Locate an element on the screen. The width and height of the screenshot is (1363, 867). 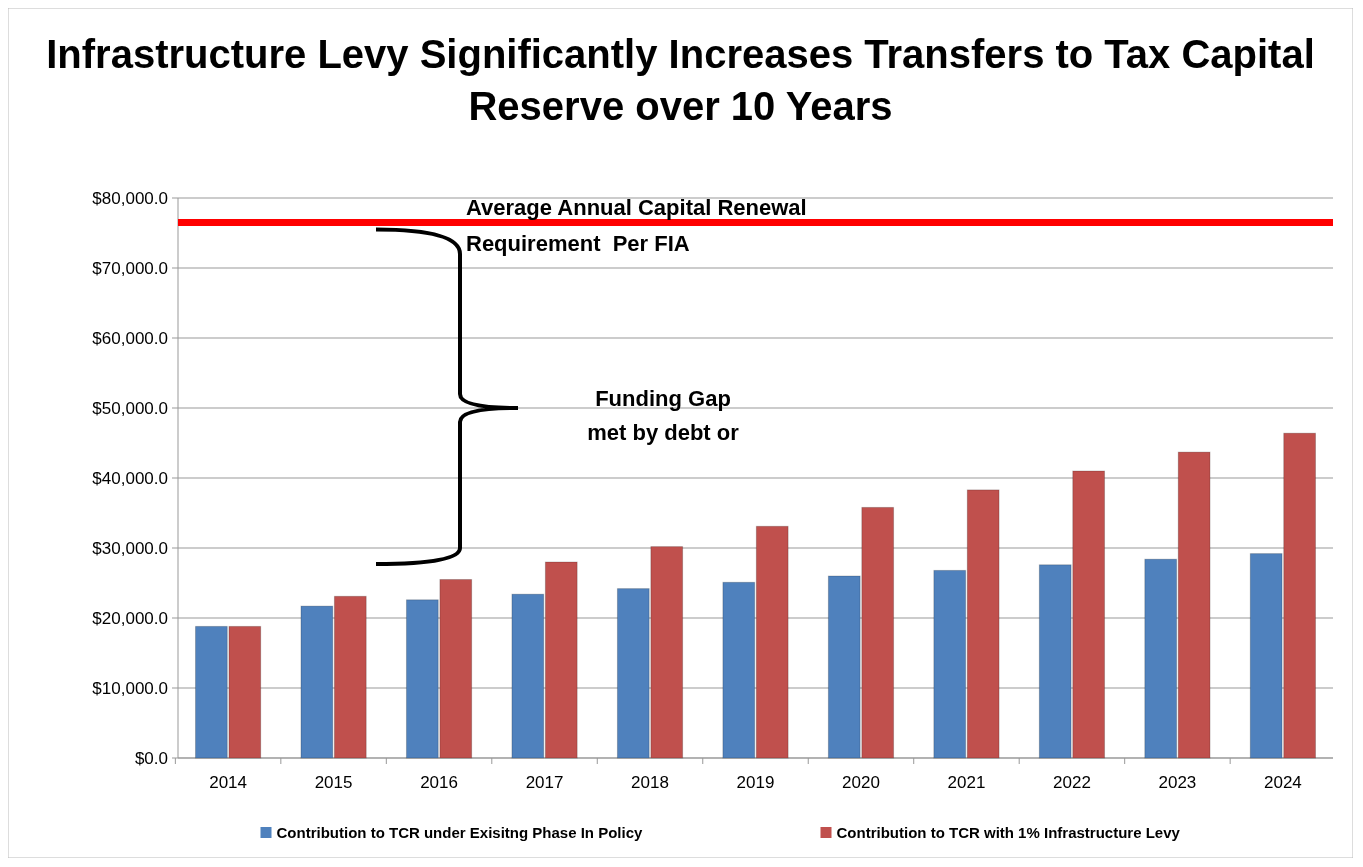
x-tick-label: 2021 is located at coordinates (966, 782).